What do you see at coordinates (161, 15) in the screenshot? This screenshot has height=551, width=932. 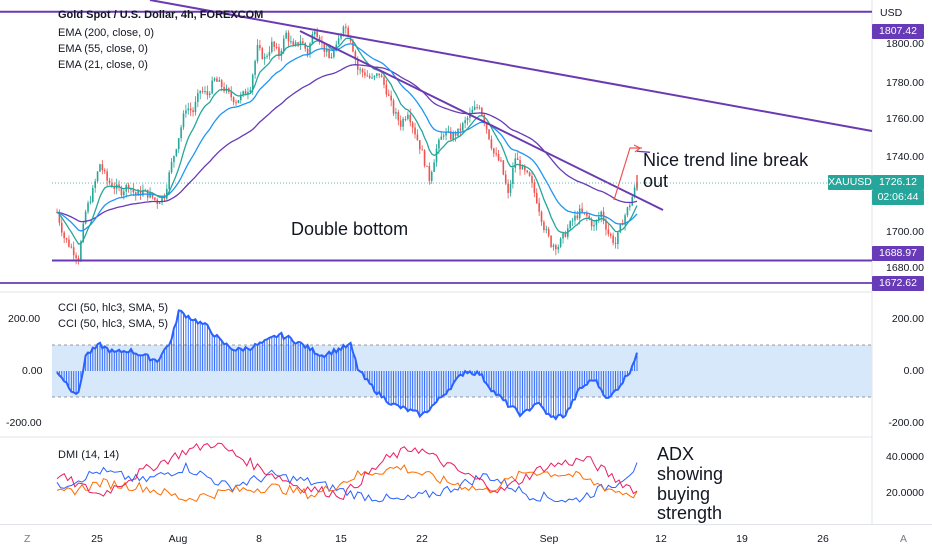 I see `chart-title: Gold Spot / U.S. Dollar, 4h, FOREXCOM` at bounding box center [161, 15].